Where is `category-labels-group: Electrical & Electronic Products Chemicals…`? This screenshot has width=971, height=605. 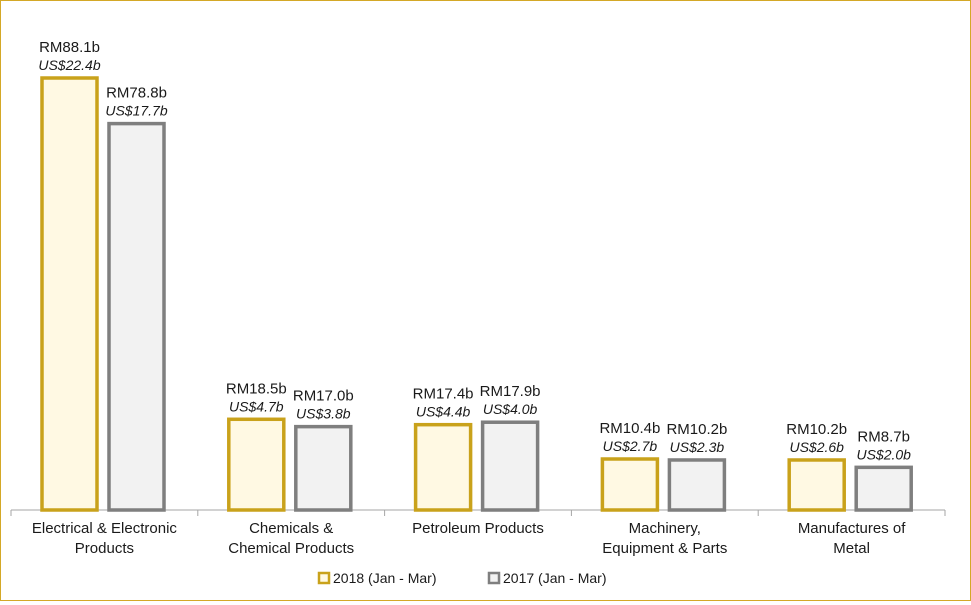
category-labels-group: Electrical & Electronic Products Chemicals… is located at coordinates (478, 533).